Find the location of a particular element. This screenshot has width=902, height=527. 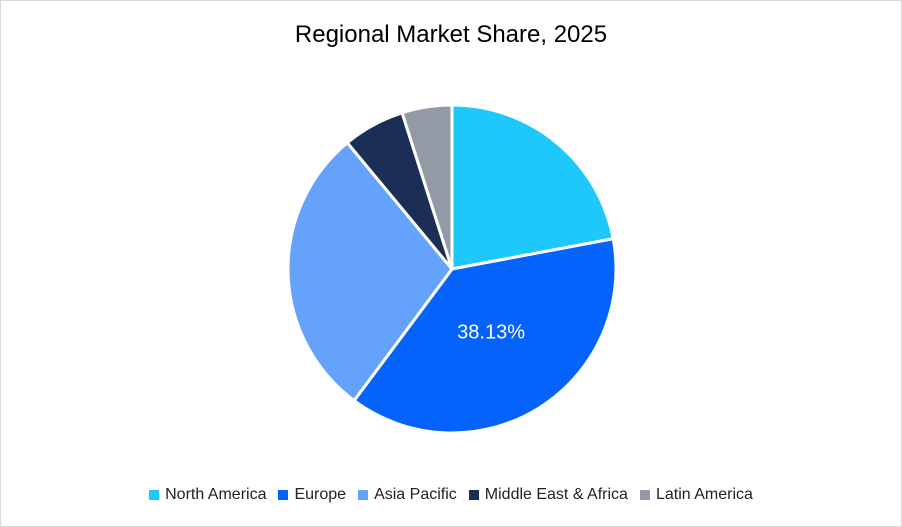

legend-label: Asia Pacific is located at coordinates (415, 494).